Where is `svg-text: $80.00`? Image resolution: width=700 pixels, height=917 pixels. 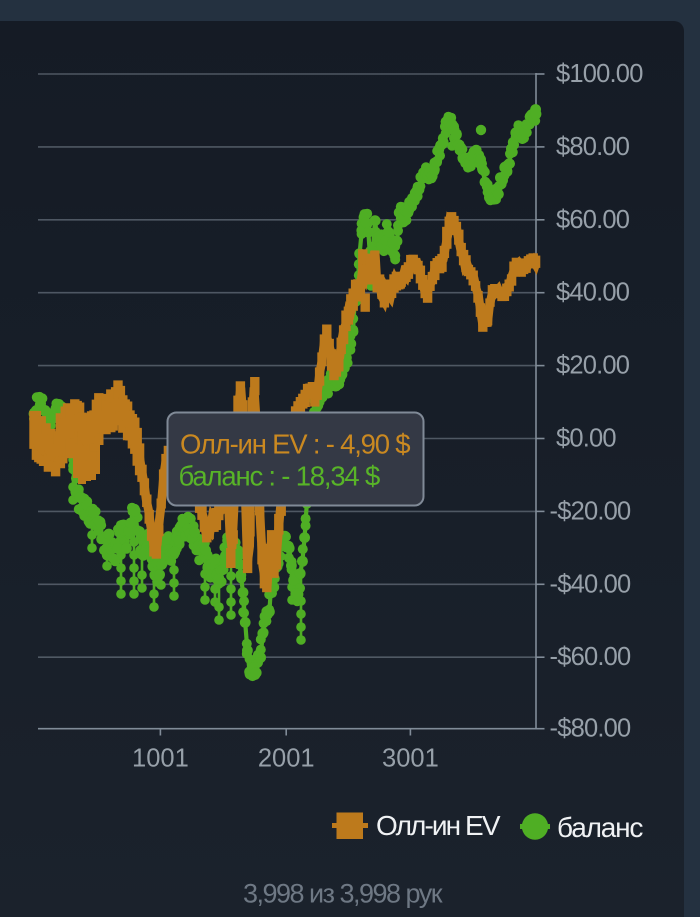 svg-text: $80.00 is located at coordinates (593, 147).